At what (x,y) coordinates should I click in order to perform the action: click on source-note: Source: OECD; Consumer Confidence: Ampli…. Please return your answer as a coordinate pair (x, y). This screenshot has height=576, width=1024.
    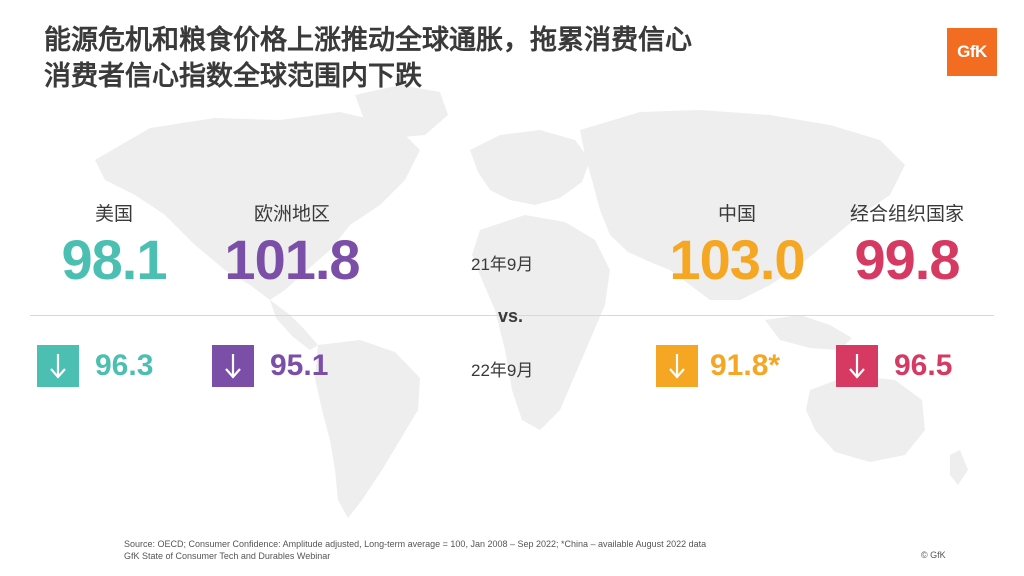
    Looking at the image, I should click on (415, 544).